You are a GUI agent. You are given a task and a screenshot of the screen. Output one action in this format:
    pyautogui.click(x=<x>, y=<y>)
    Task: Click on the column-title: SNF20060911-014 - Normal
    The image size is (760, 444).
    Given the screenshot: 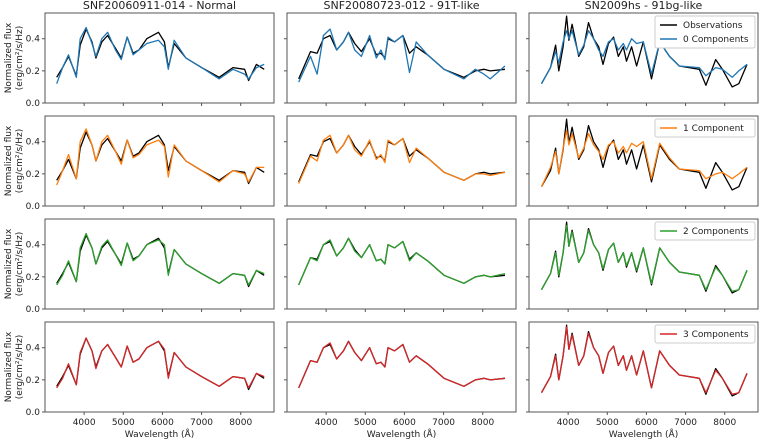 What is the action you would take?
    pyautogui.click(x=159, y=6)
    